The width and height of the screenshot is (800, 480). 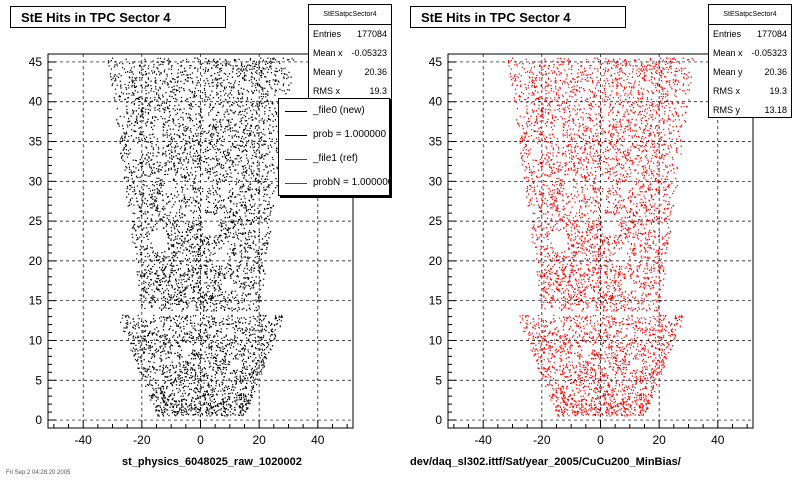 What do you see at coordinates (334, 159) in the screenshot?
I see `legend-entry-file1: _file1 (ref)` at bounding box center [334, 159].